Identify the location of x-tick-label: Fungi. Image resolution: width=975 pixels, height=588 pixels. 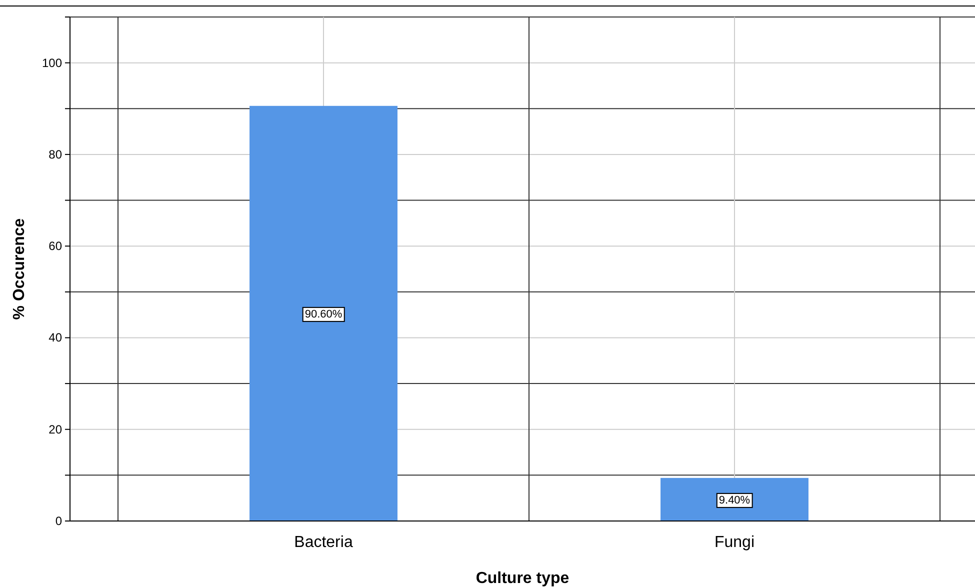
(734, 542).